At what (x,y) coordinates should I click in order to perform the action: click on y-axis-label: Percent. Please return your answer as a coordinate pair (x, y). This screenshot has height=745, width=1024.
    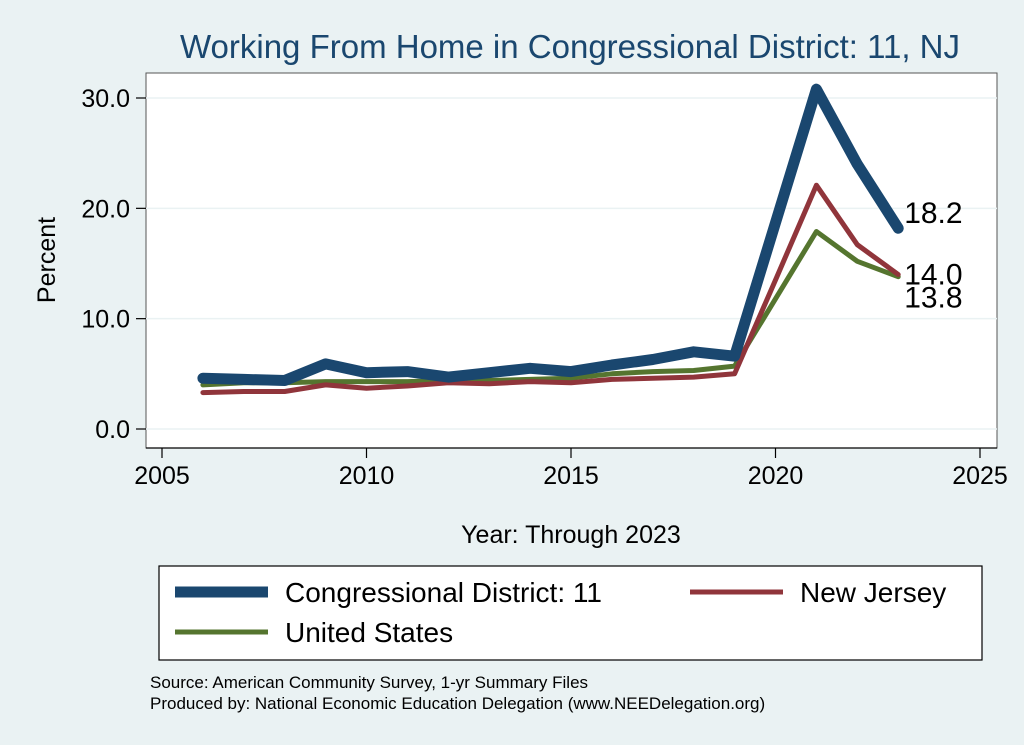
    Looking at the image, I should click on (47, 260).